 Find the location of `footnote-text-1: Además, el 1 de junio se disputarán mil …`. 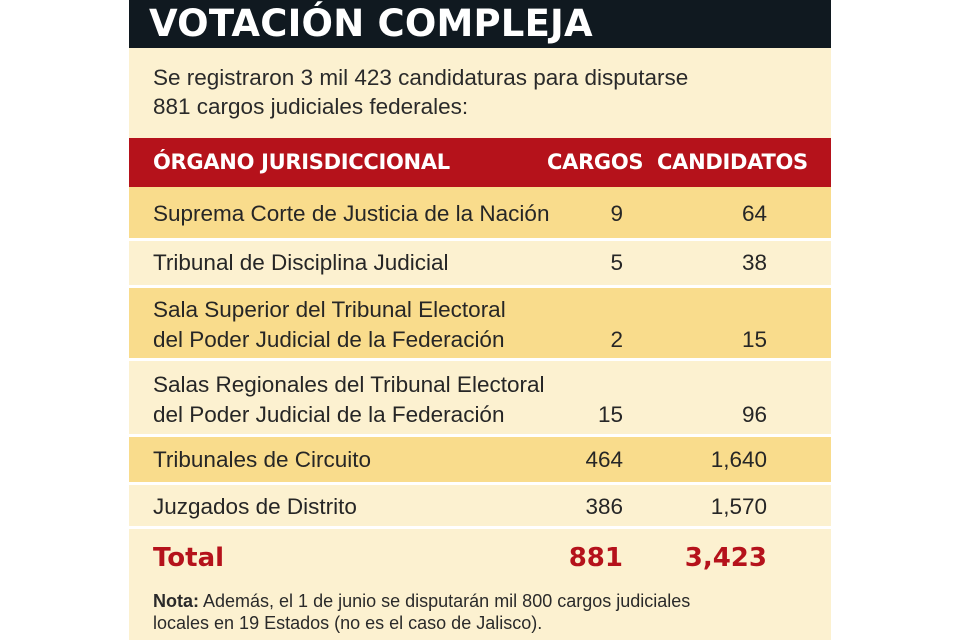

footnote-text-1: Además, el 1 de junio se disputarán mil … is located at coordinates (445, 601).